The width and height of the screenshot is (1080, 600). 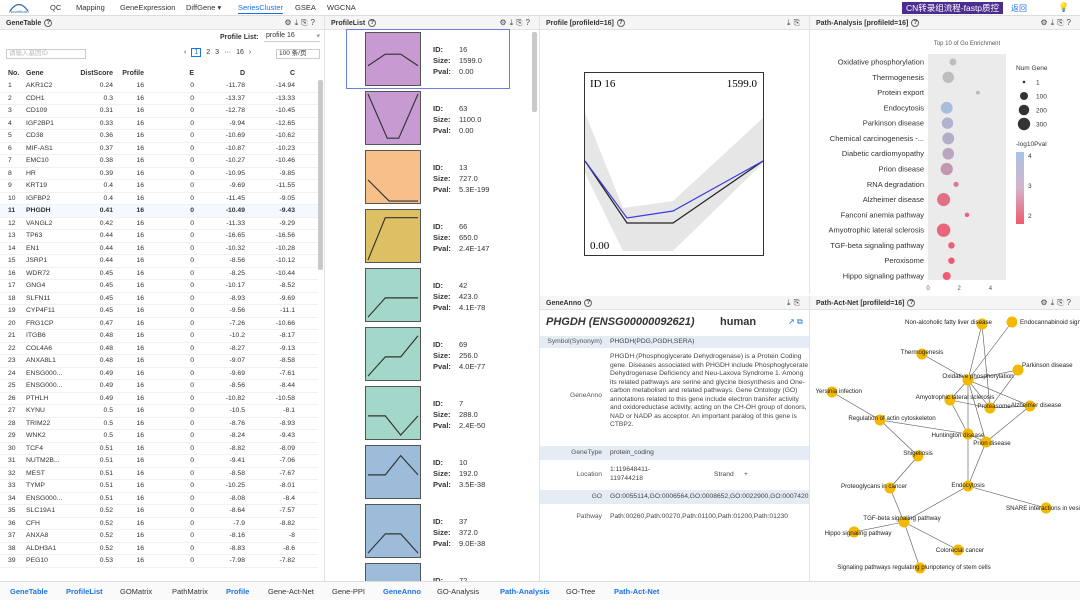 What do you see at coordinates (637, 591) in the screenshot?
I see `bottom-tab-11: Path-Act-Net` at bounding box center [637, 591].